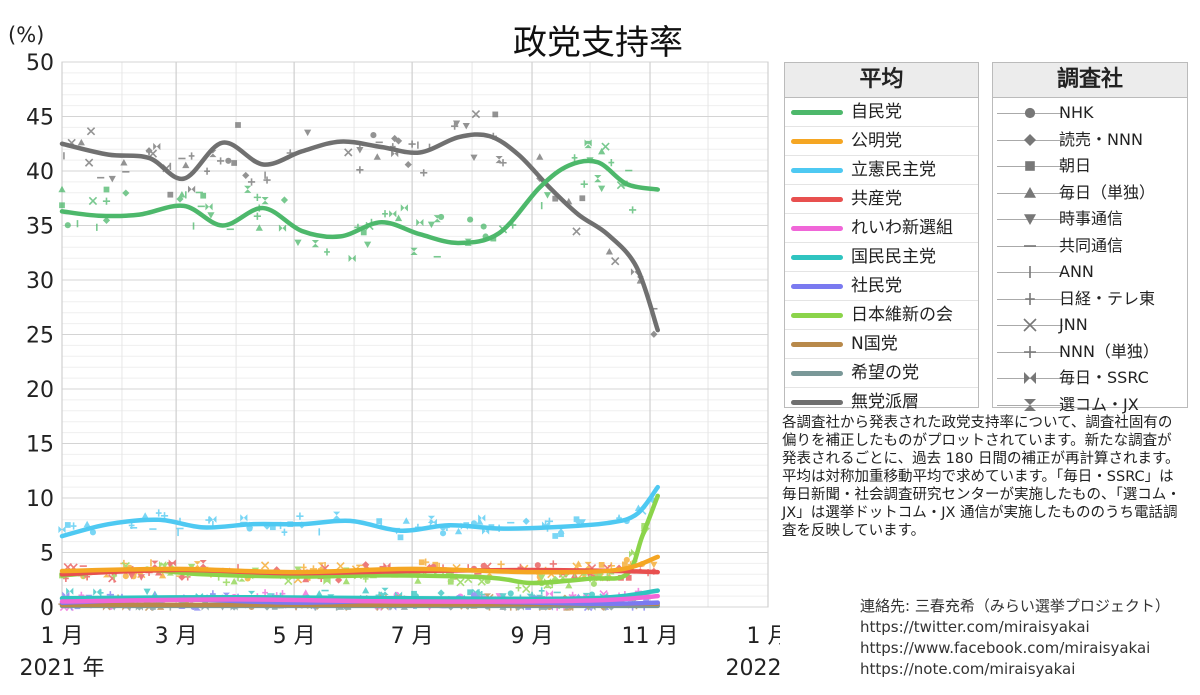 The width and height of the screenshot is (1200, 695). What do you see at coordinates (1107, 298) in the screenshot?
I see `survey-legend-label: 日経・テレ東` at bounding box center [1107, 298].